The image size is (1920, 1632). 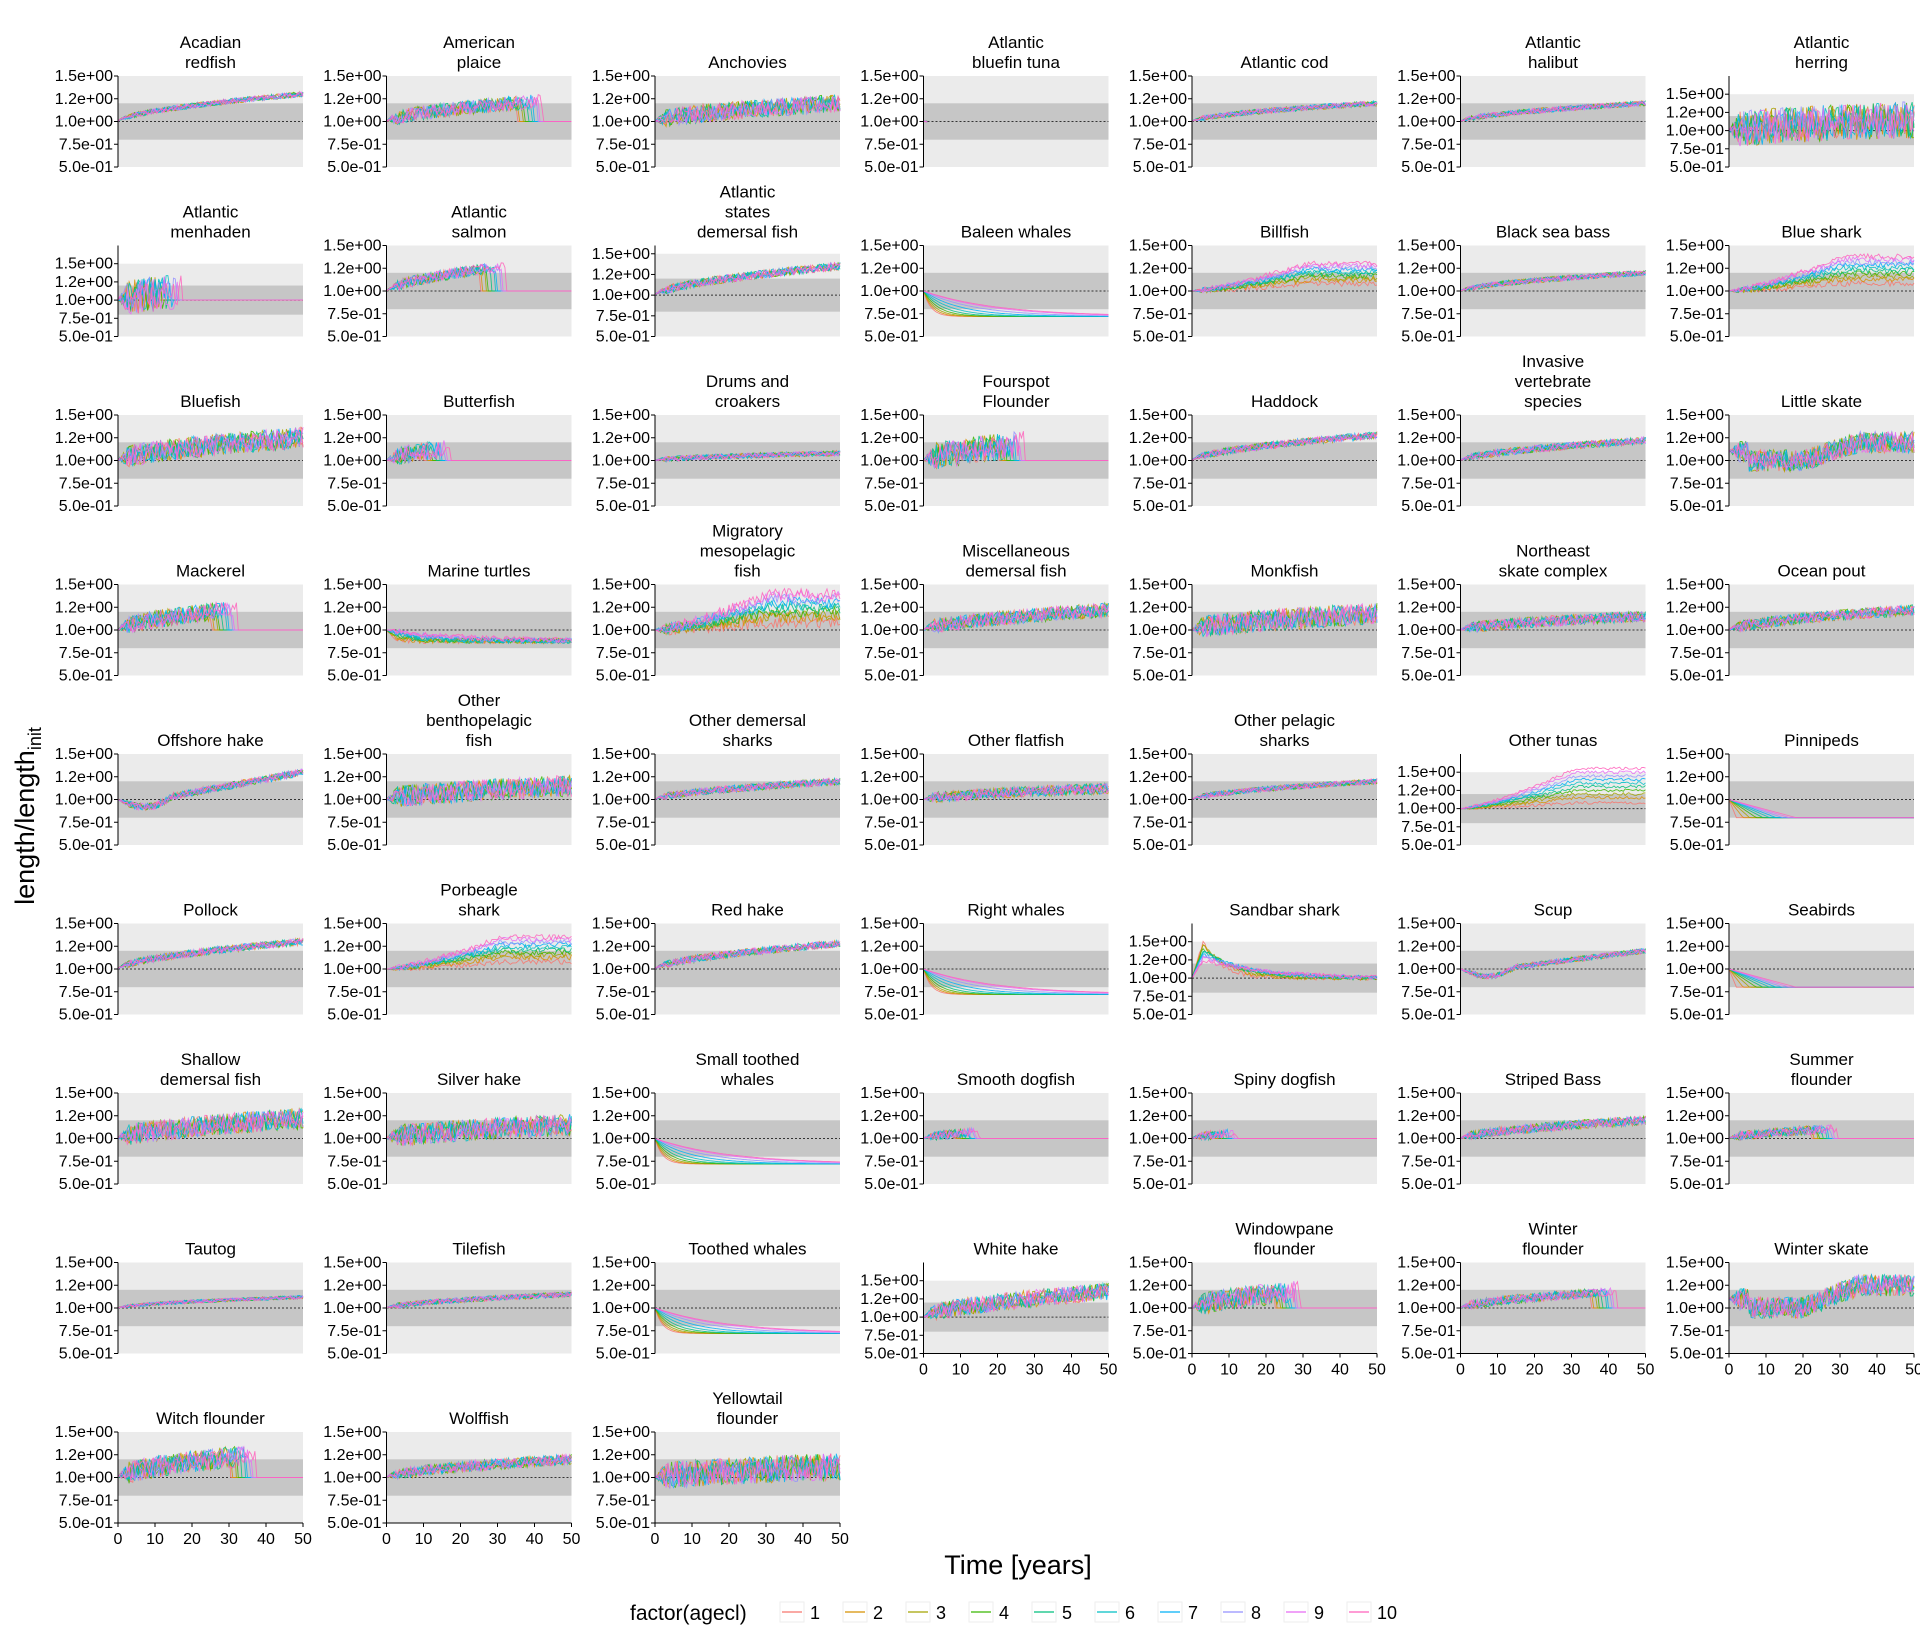 What do you see at coordinates (1284, 1229) in the screenshot?
I see `panel-title-line: Windowpane` at bounding box center [1284, 1229].